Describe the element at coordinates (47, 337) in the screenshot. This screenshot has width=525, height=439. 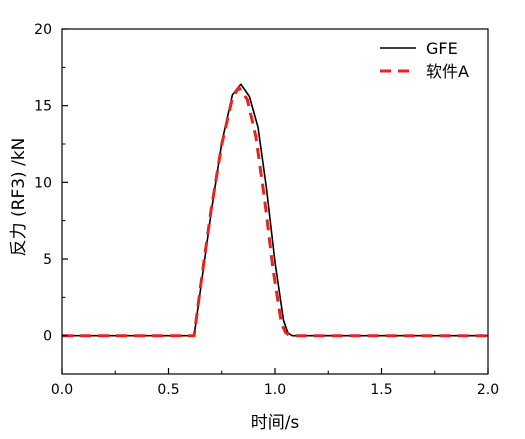
I see `y-tick-label: 0` at that location.